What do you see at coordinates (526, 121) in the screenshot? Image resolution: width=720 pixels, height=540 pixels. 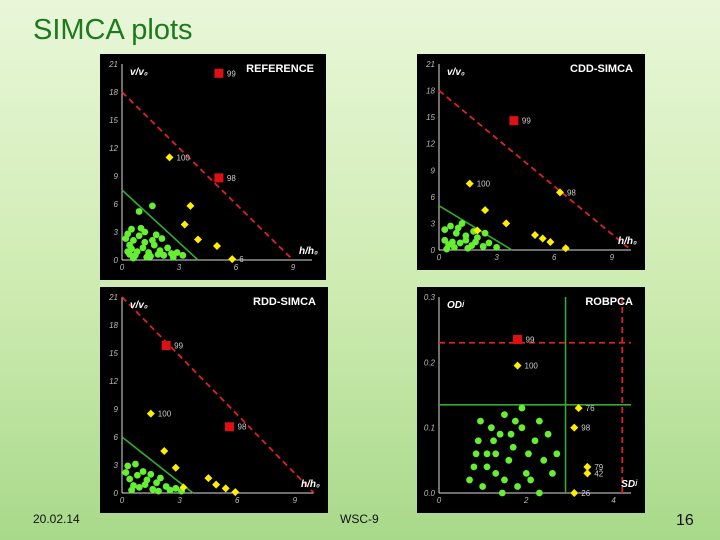 I see `point-label: 99` at bounding box center [526, 121].